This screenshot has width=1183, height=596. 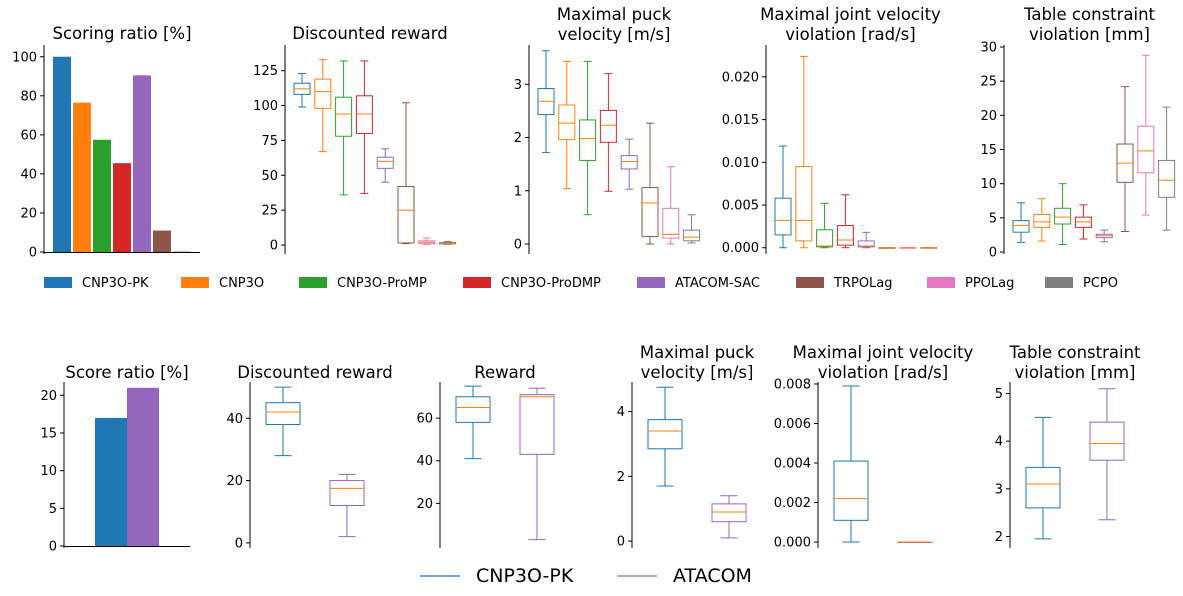 I want to click on legend-label: CNP3O, so click(x=241, y=283).